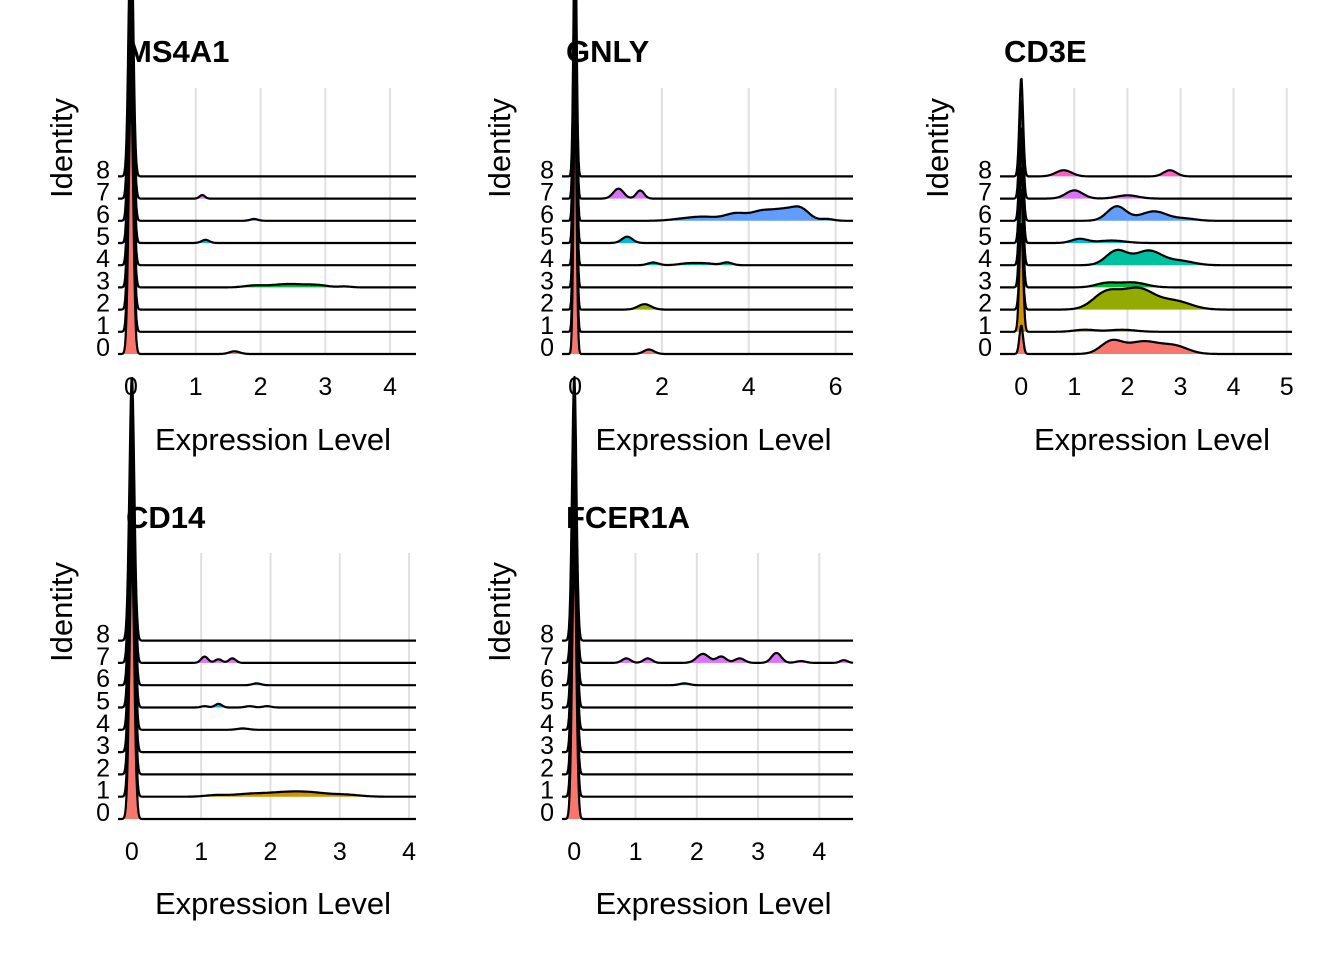  I want to click on panel-title: MS4A1, so click(177, 51).